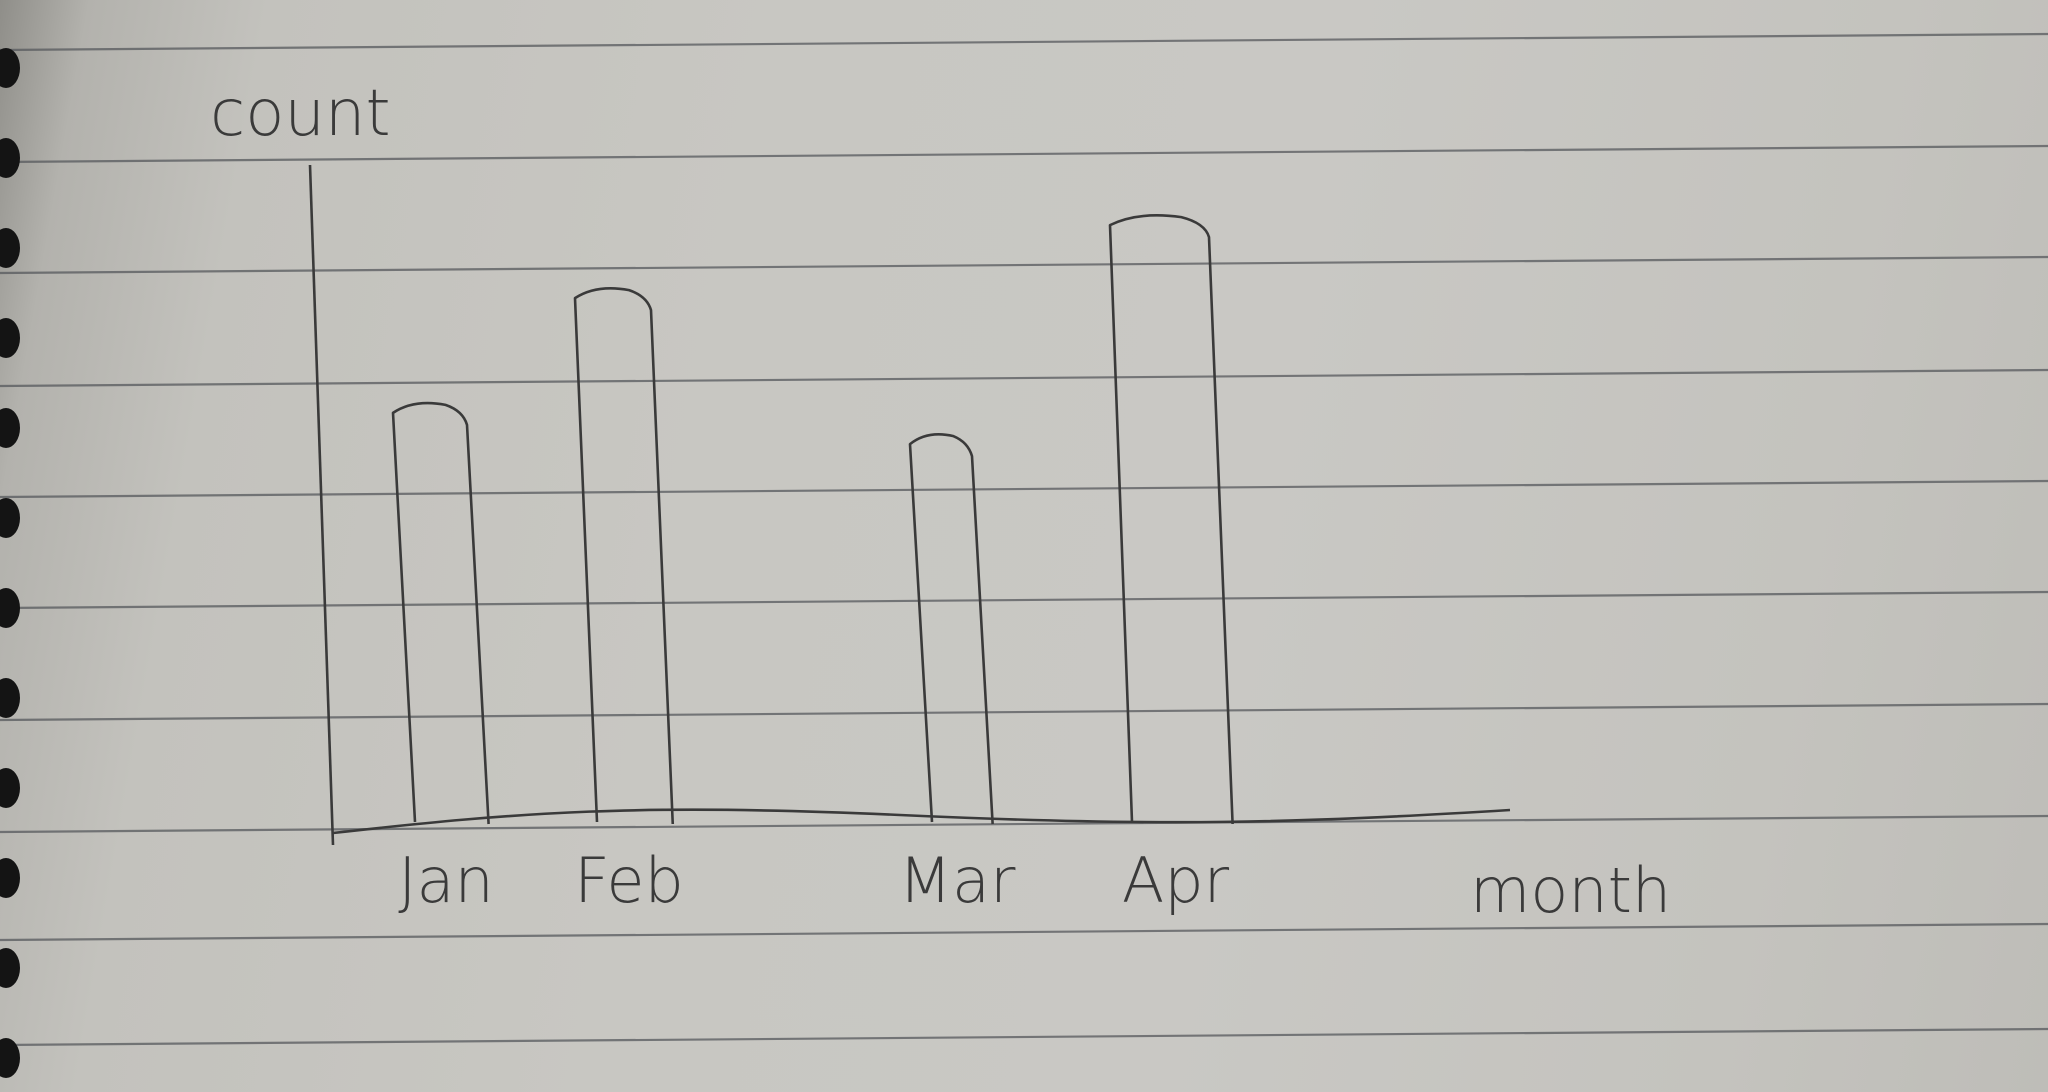  What do you see at coordinates (1171, 519) in the screenshot?
I see `bar-apr` at bounding box center [1171, 519].